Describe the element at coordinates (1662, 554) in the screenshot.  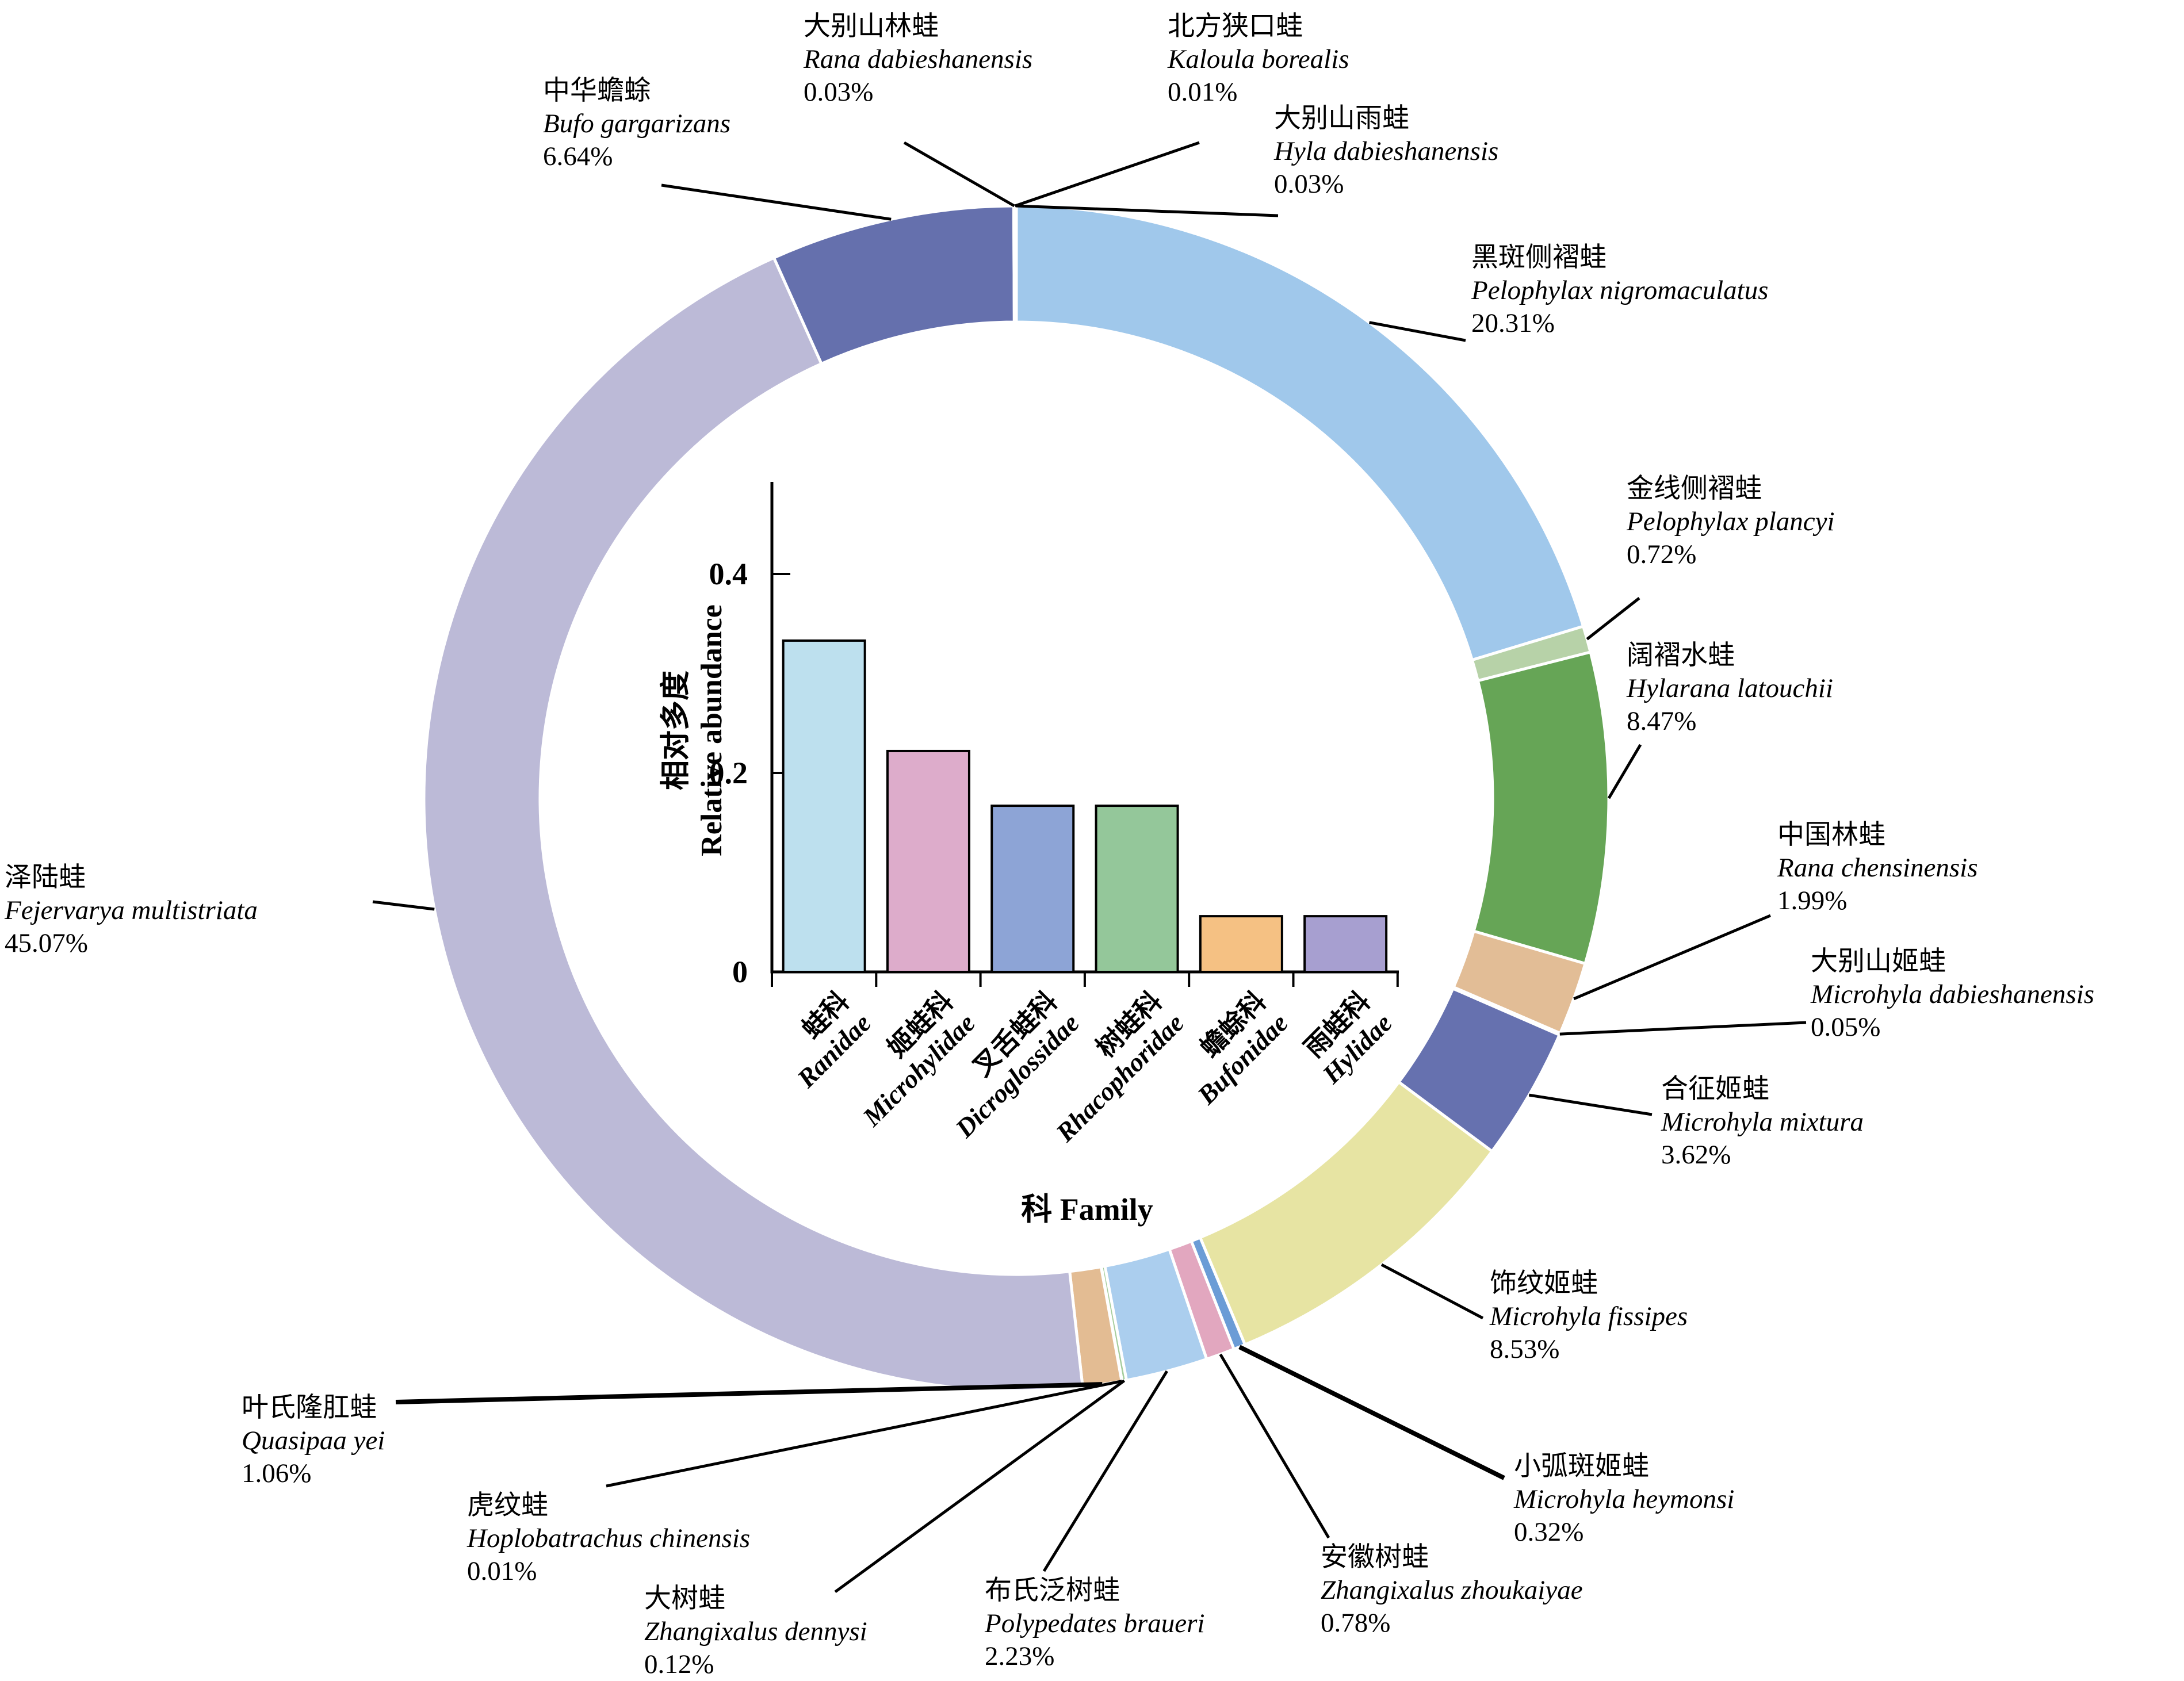
I see `species-plancyi-pct: 0.72%` at that location.